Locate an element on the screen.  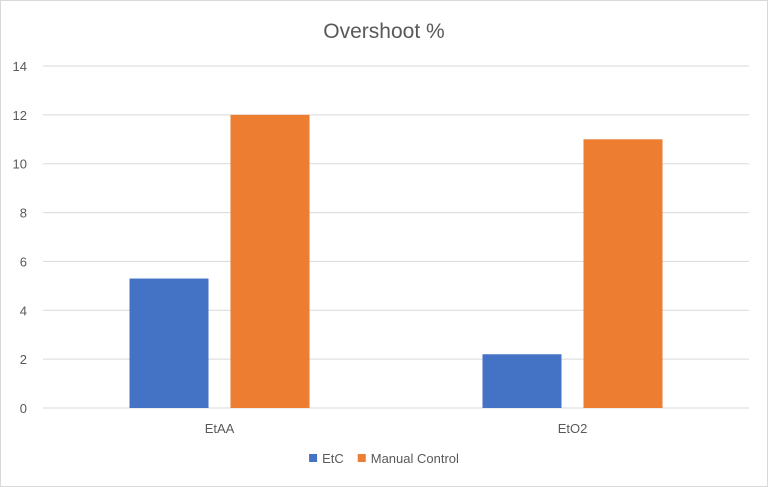
y-tick-label: 2 is located at coordinates (23, 359).